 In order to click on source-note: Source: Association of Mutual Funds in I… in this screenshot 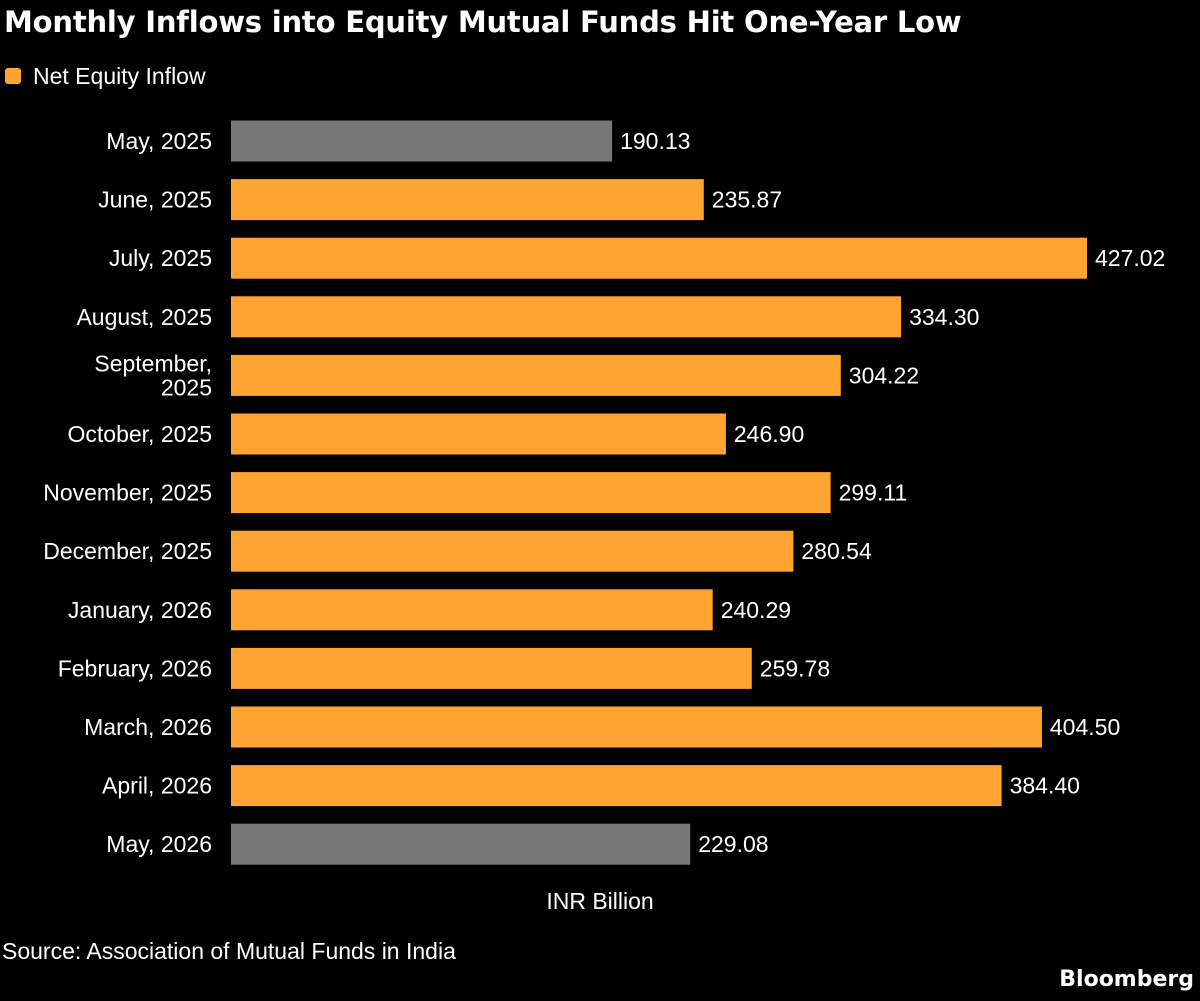, I will do `click(229, 951)`.